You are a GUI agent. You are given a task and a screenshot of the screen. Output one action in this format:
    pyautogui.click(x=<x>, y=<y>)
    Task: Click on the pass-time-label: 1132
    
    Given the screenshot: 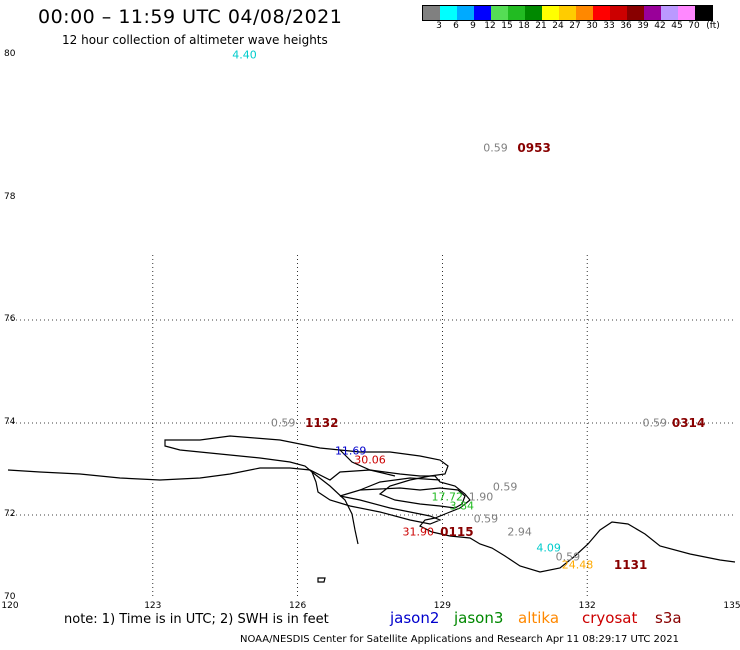 What is the action you would take?
    pyautogui.click(x=322, y=423)
    